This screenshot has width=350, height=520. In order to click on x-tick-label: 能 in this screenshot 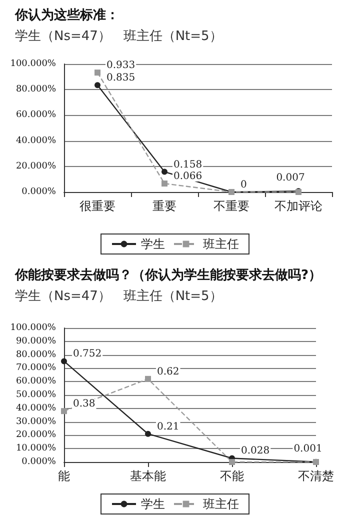, I will do `click(64, 476)`.